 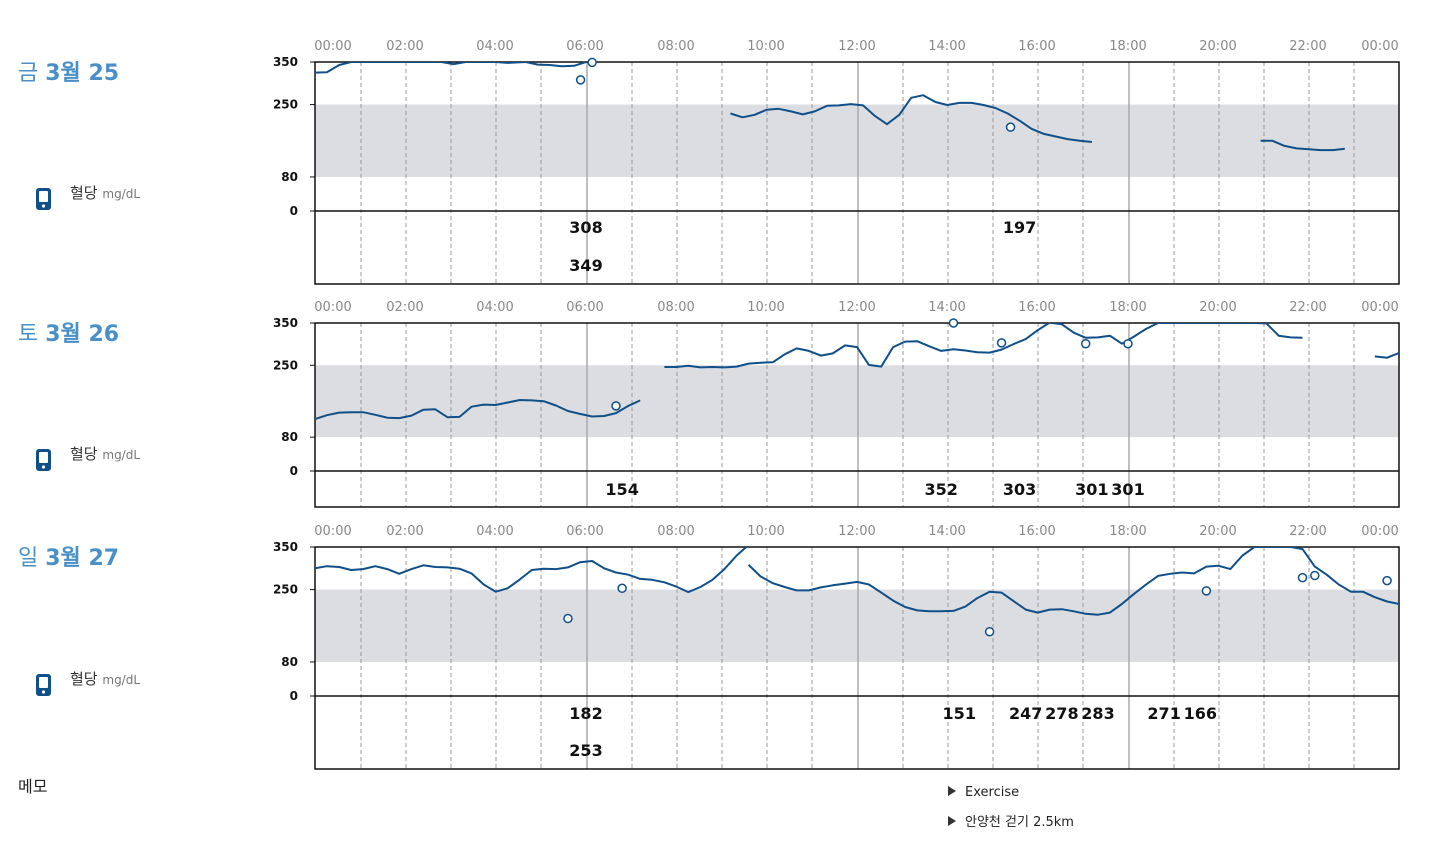 I want to click on reading-value-label: 166, so click(x=1200, y=713).